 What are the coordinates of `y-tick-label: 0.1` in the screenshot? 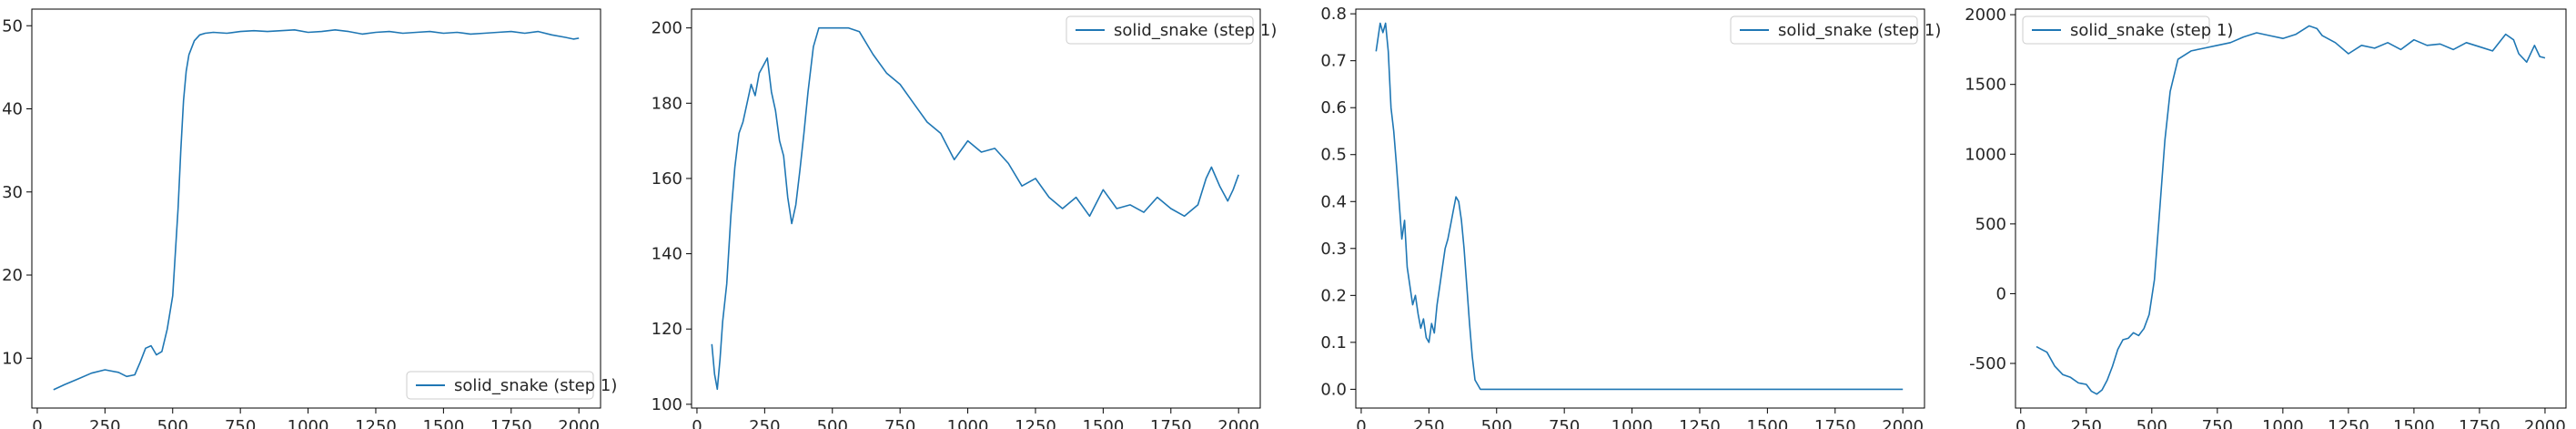 It's located at (1334, 342).